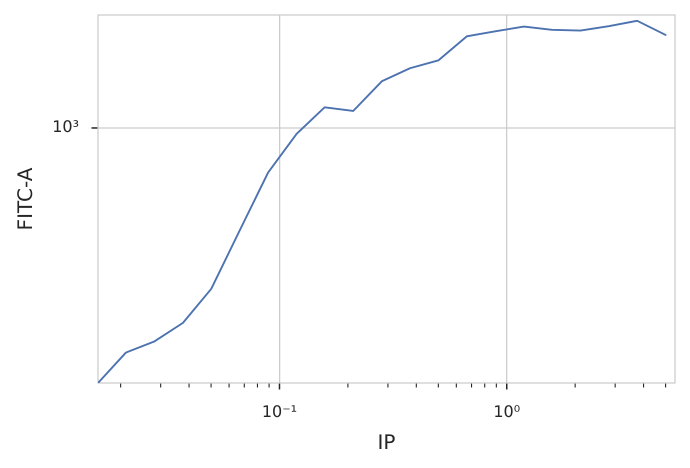 This screenshot has width=690, height=468. Describe the element at coordinates (280, 411) in the screenshot. I see `x-tick-label: 10⁻¹` at that location.